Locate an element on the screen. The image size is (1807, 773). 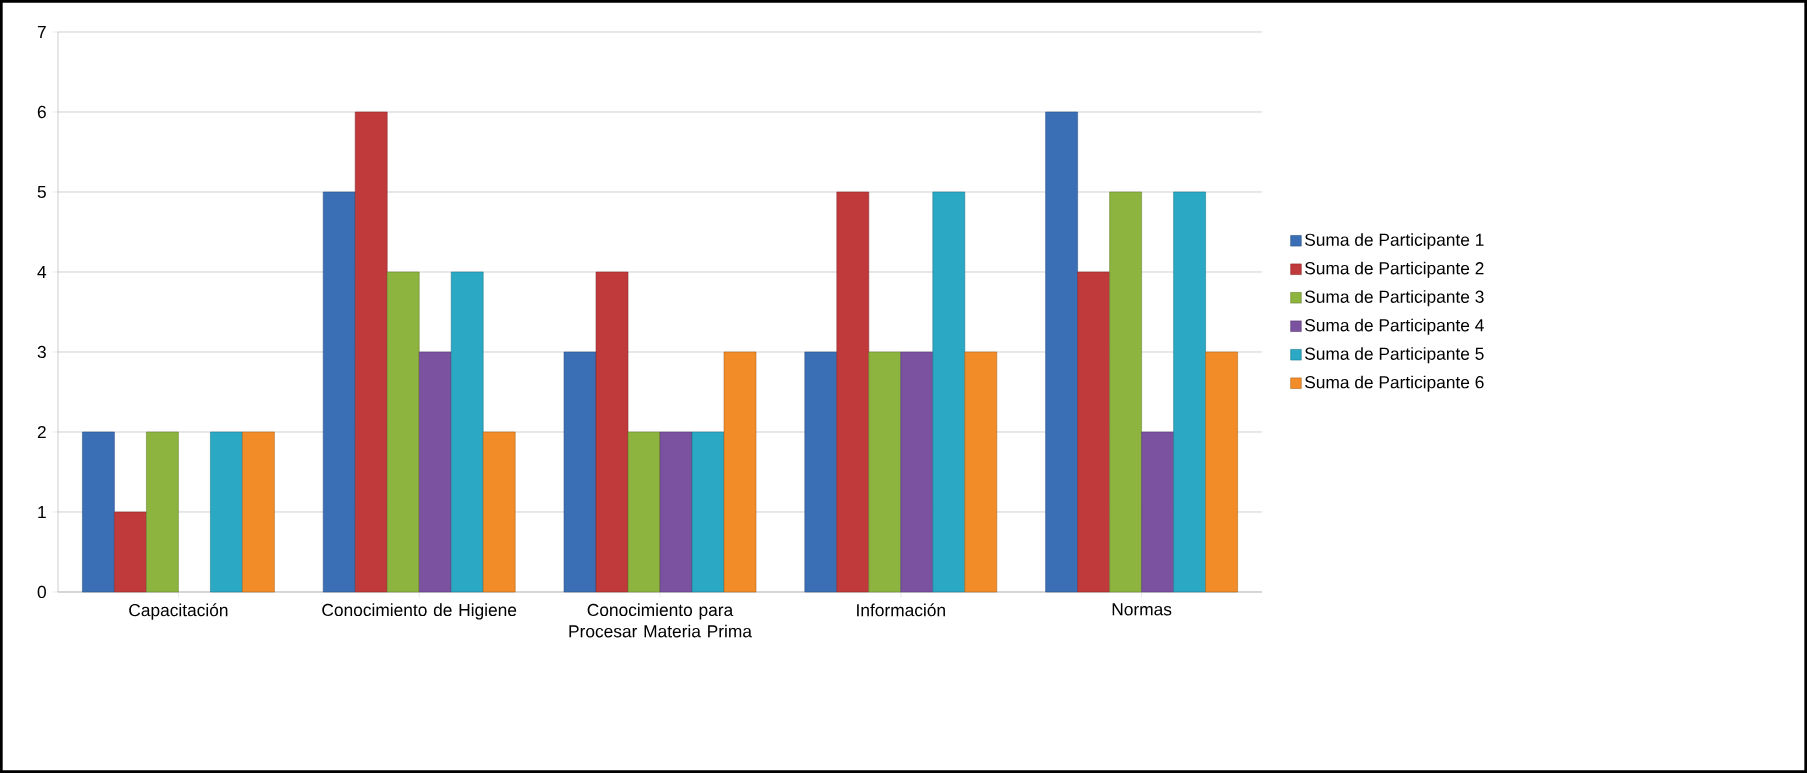
y-tick-label: 5 is located at coordinates (41, 192).